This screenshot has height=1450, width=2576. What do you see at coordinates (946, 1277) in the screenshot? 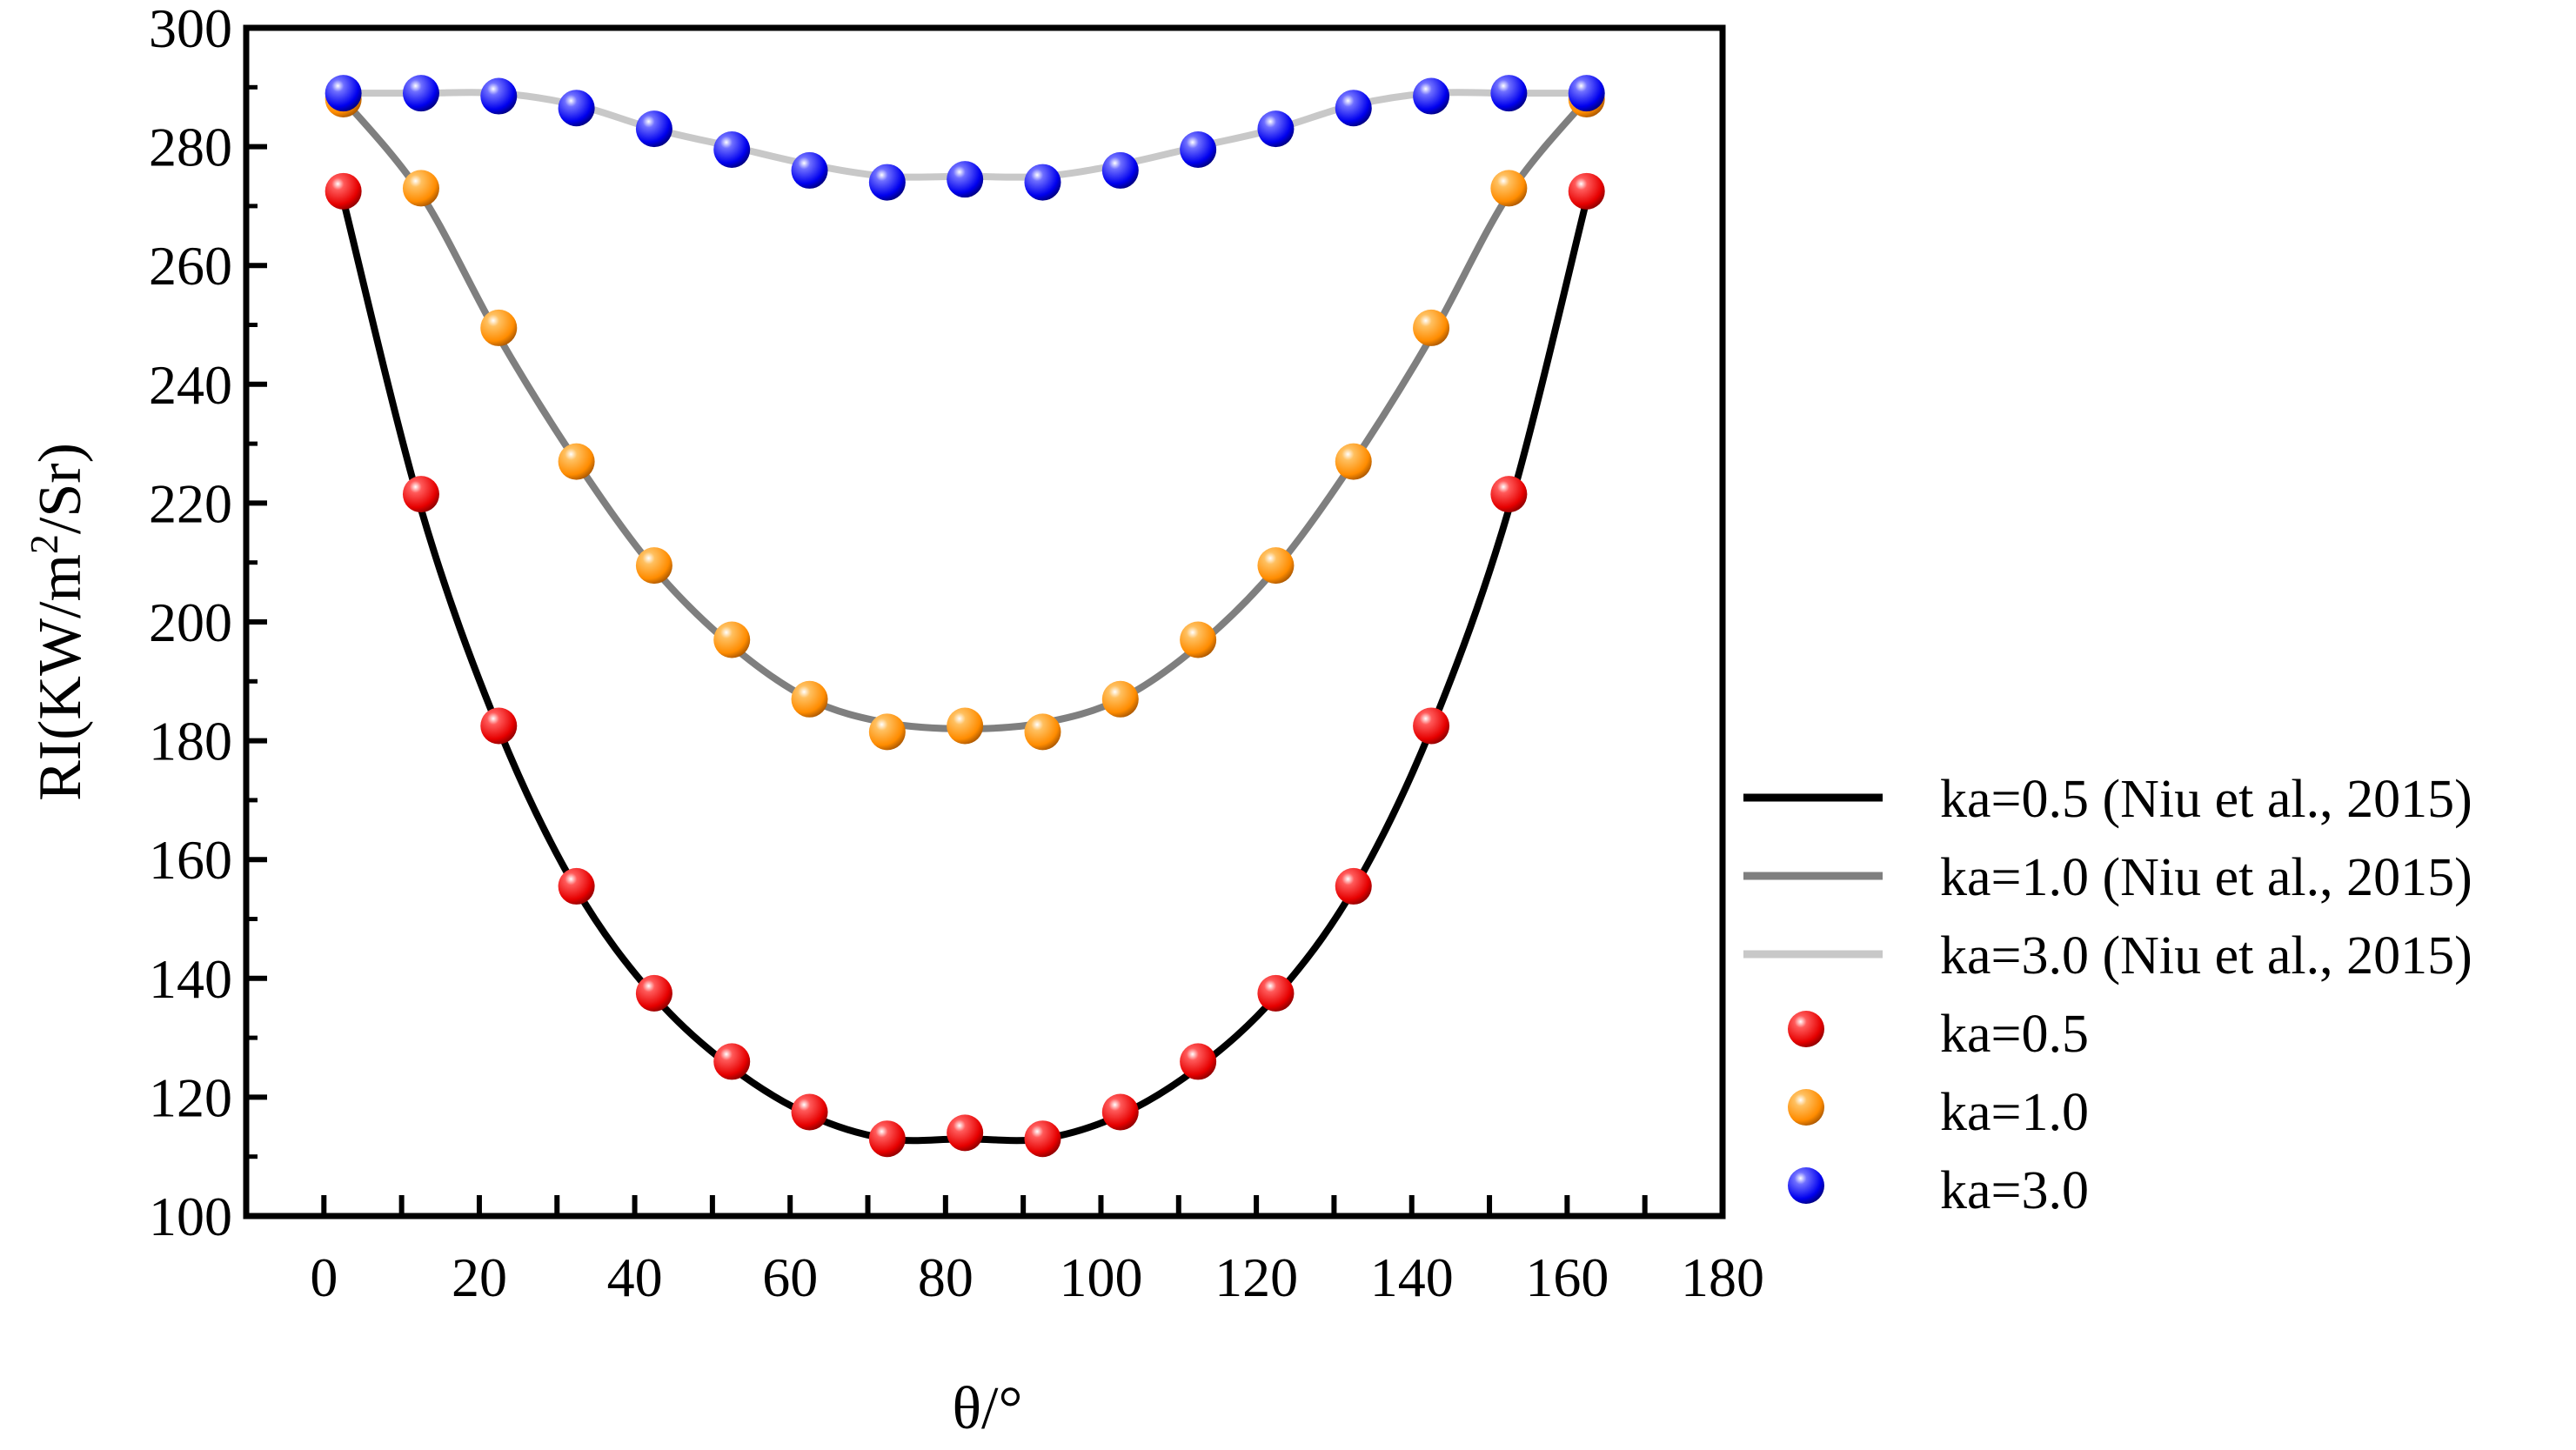
I see `x-tick-label: 80` at bounding box center [946, 1277].